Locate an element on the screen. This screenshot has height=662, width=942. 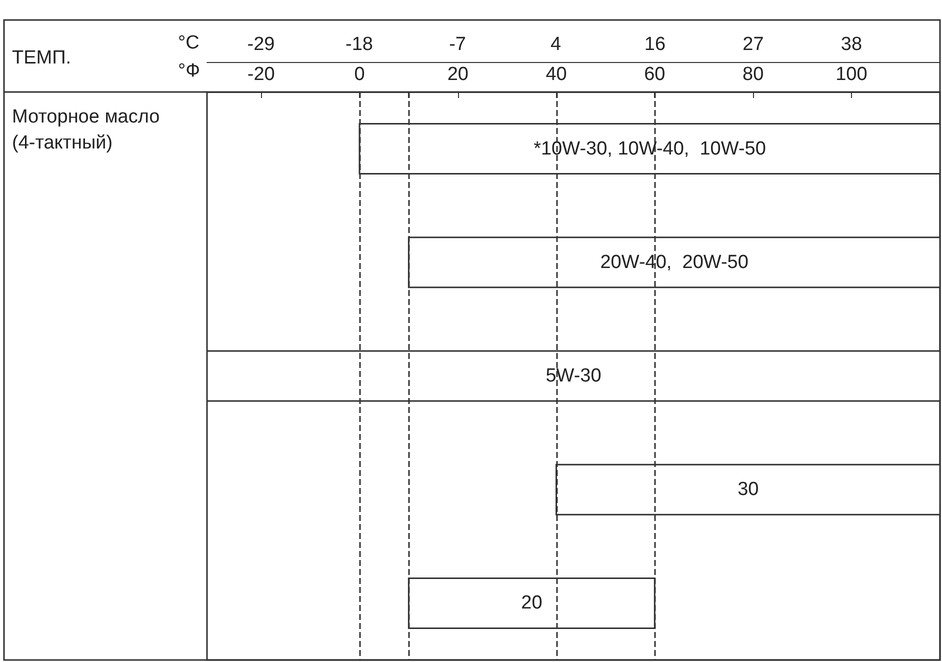
x2-tick-label: 4 is located at coordinates (556, 44).